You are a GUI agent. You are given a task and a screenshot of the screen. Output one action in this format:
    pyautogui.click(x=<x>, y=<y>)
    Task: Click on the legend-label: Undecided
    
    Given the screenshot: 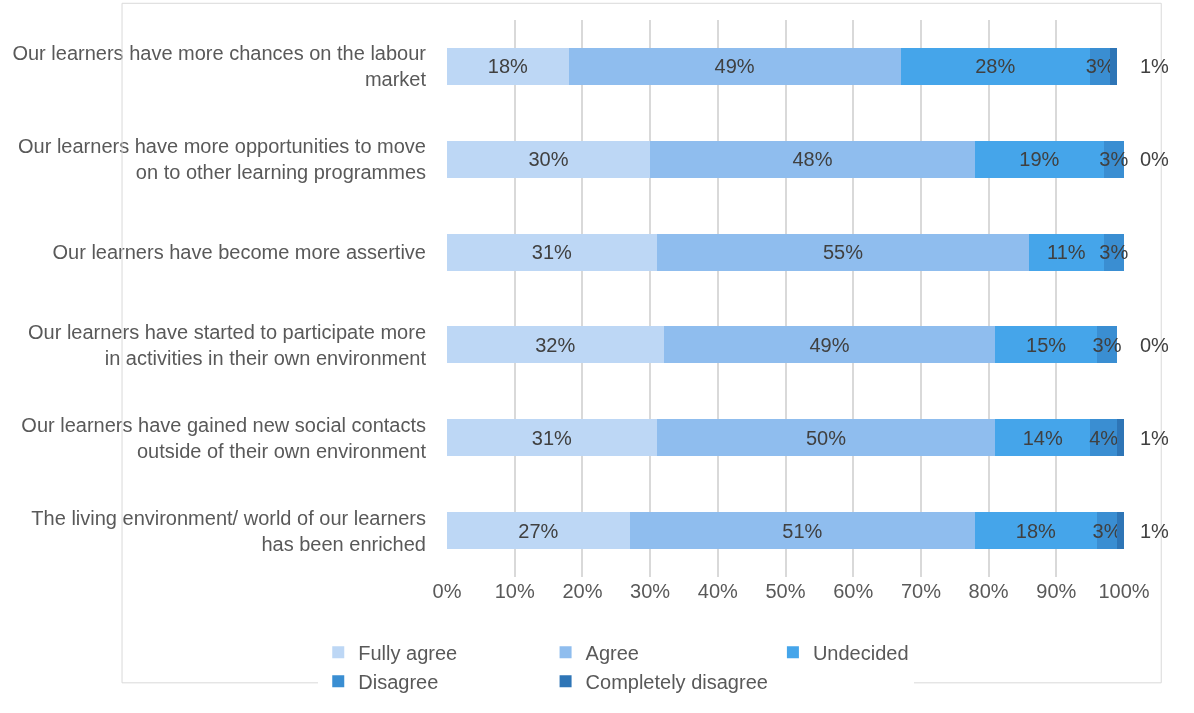 What is the action you would take?
    pyautogui.click(x=860, y=653)
    